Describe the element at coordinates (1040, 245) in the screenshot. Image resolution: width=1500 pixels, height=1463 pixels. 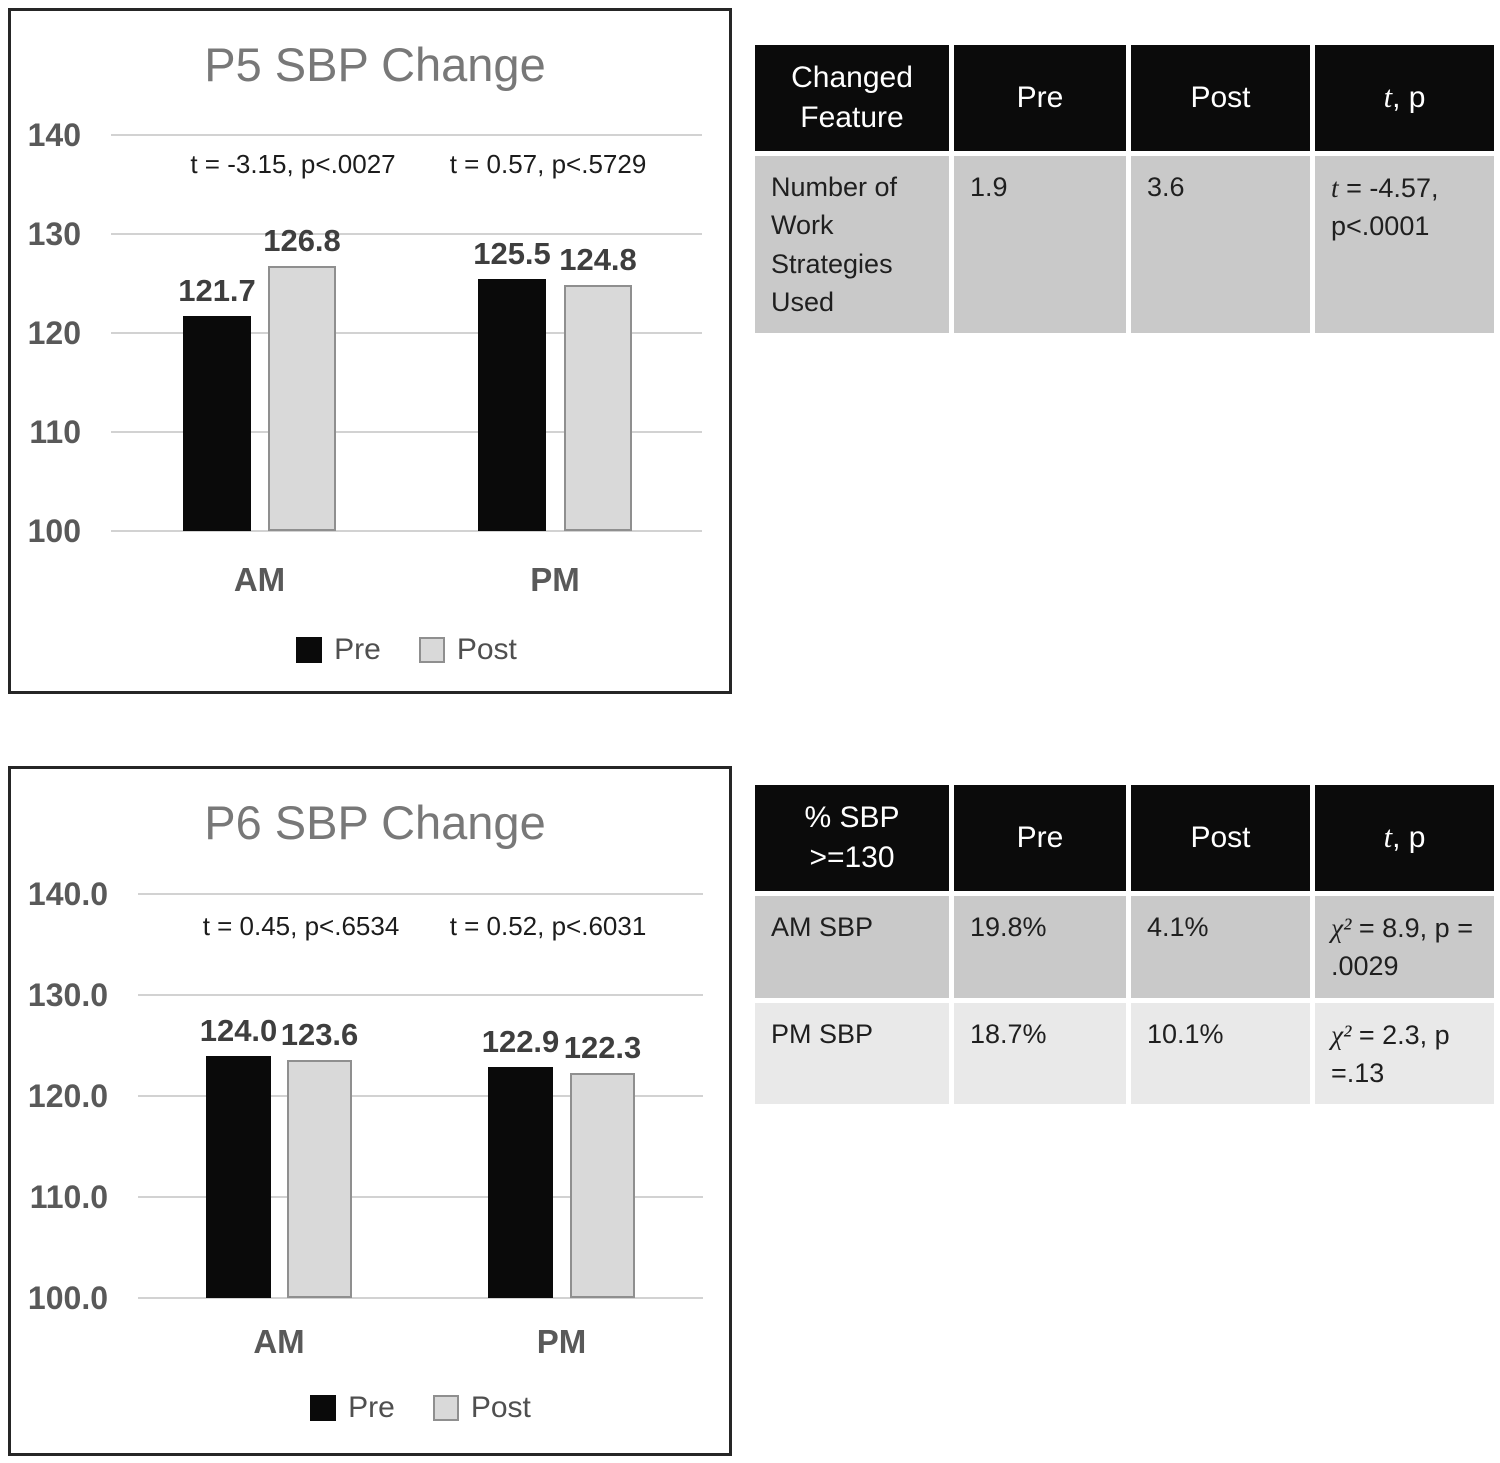
I see `table-cell: 1.9` at that location.